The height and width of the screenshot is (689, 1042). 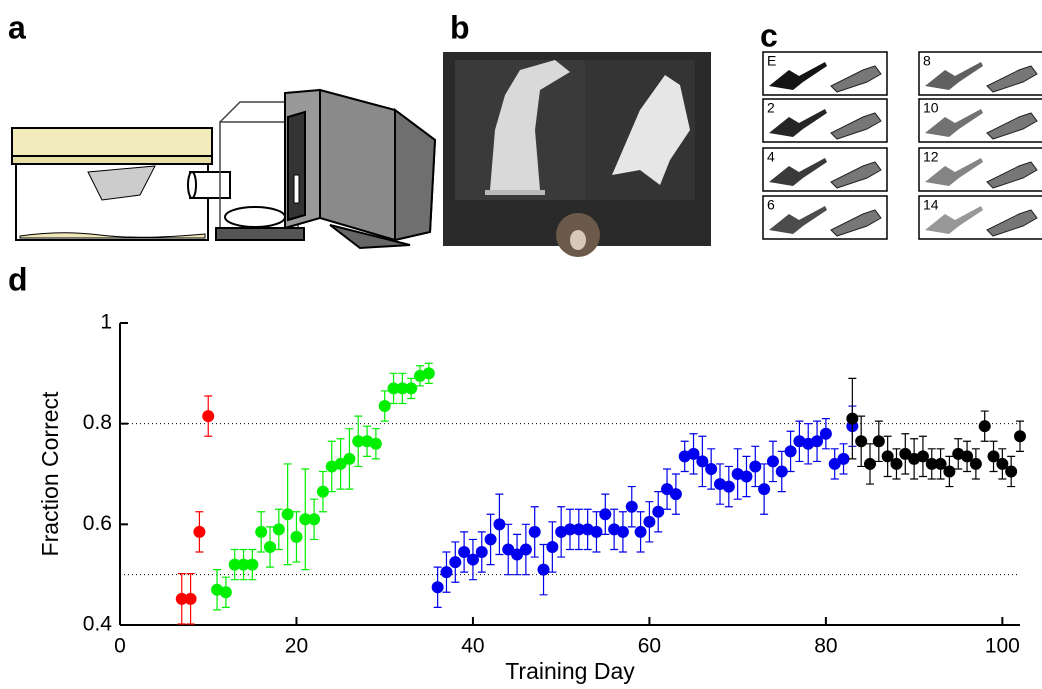 I want to click on panel-label: c, so click(x=769, y=35).